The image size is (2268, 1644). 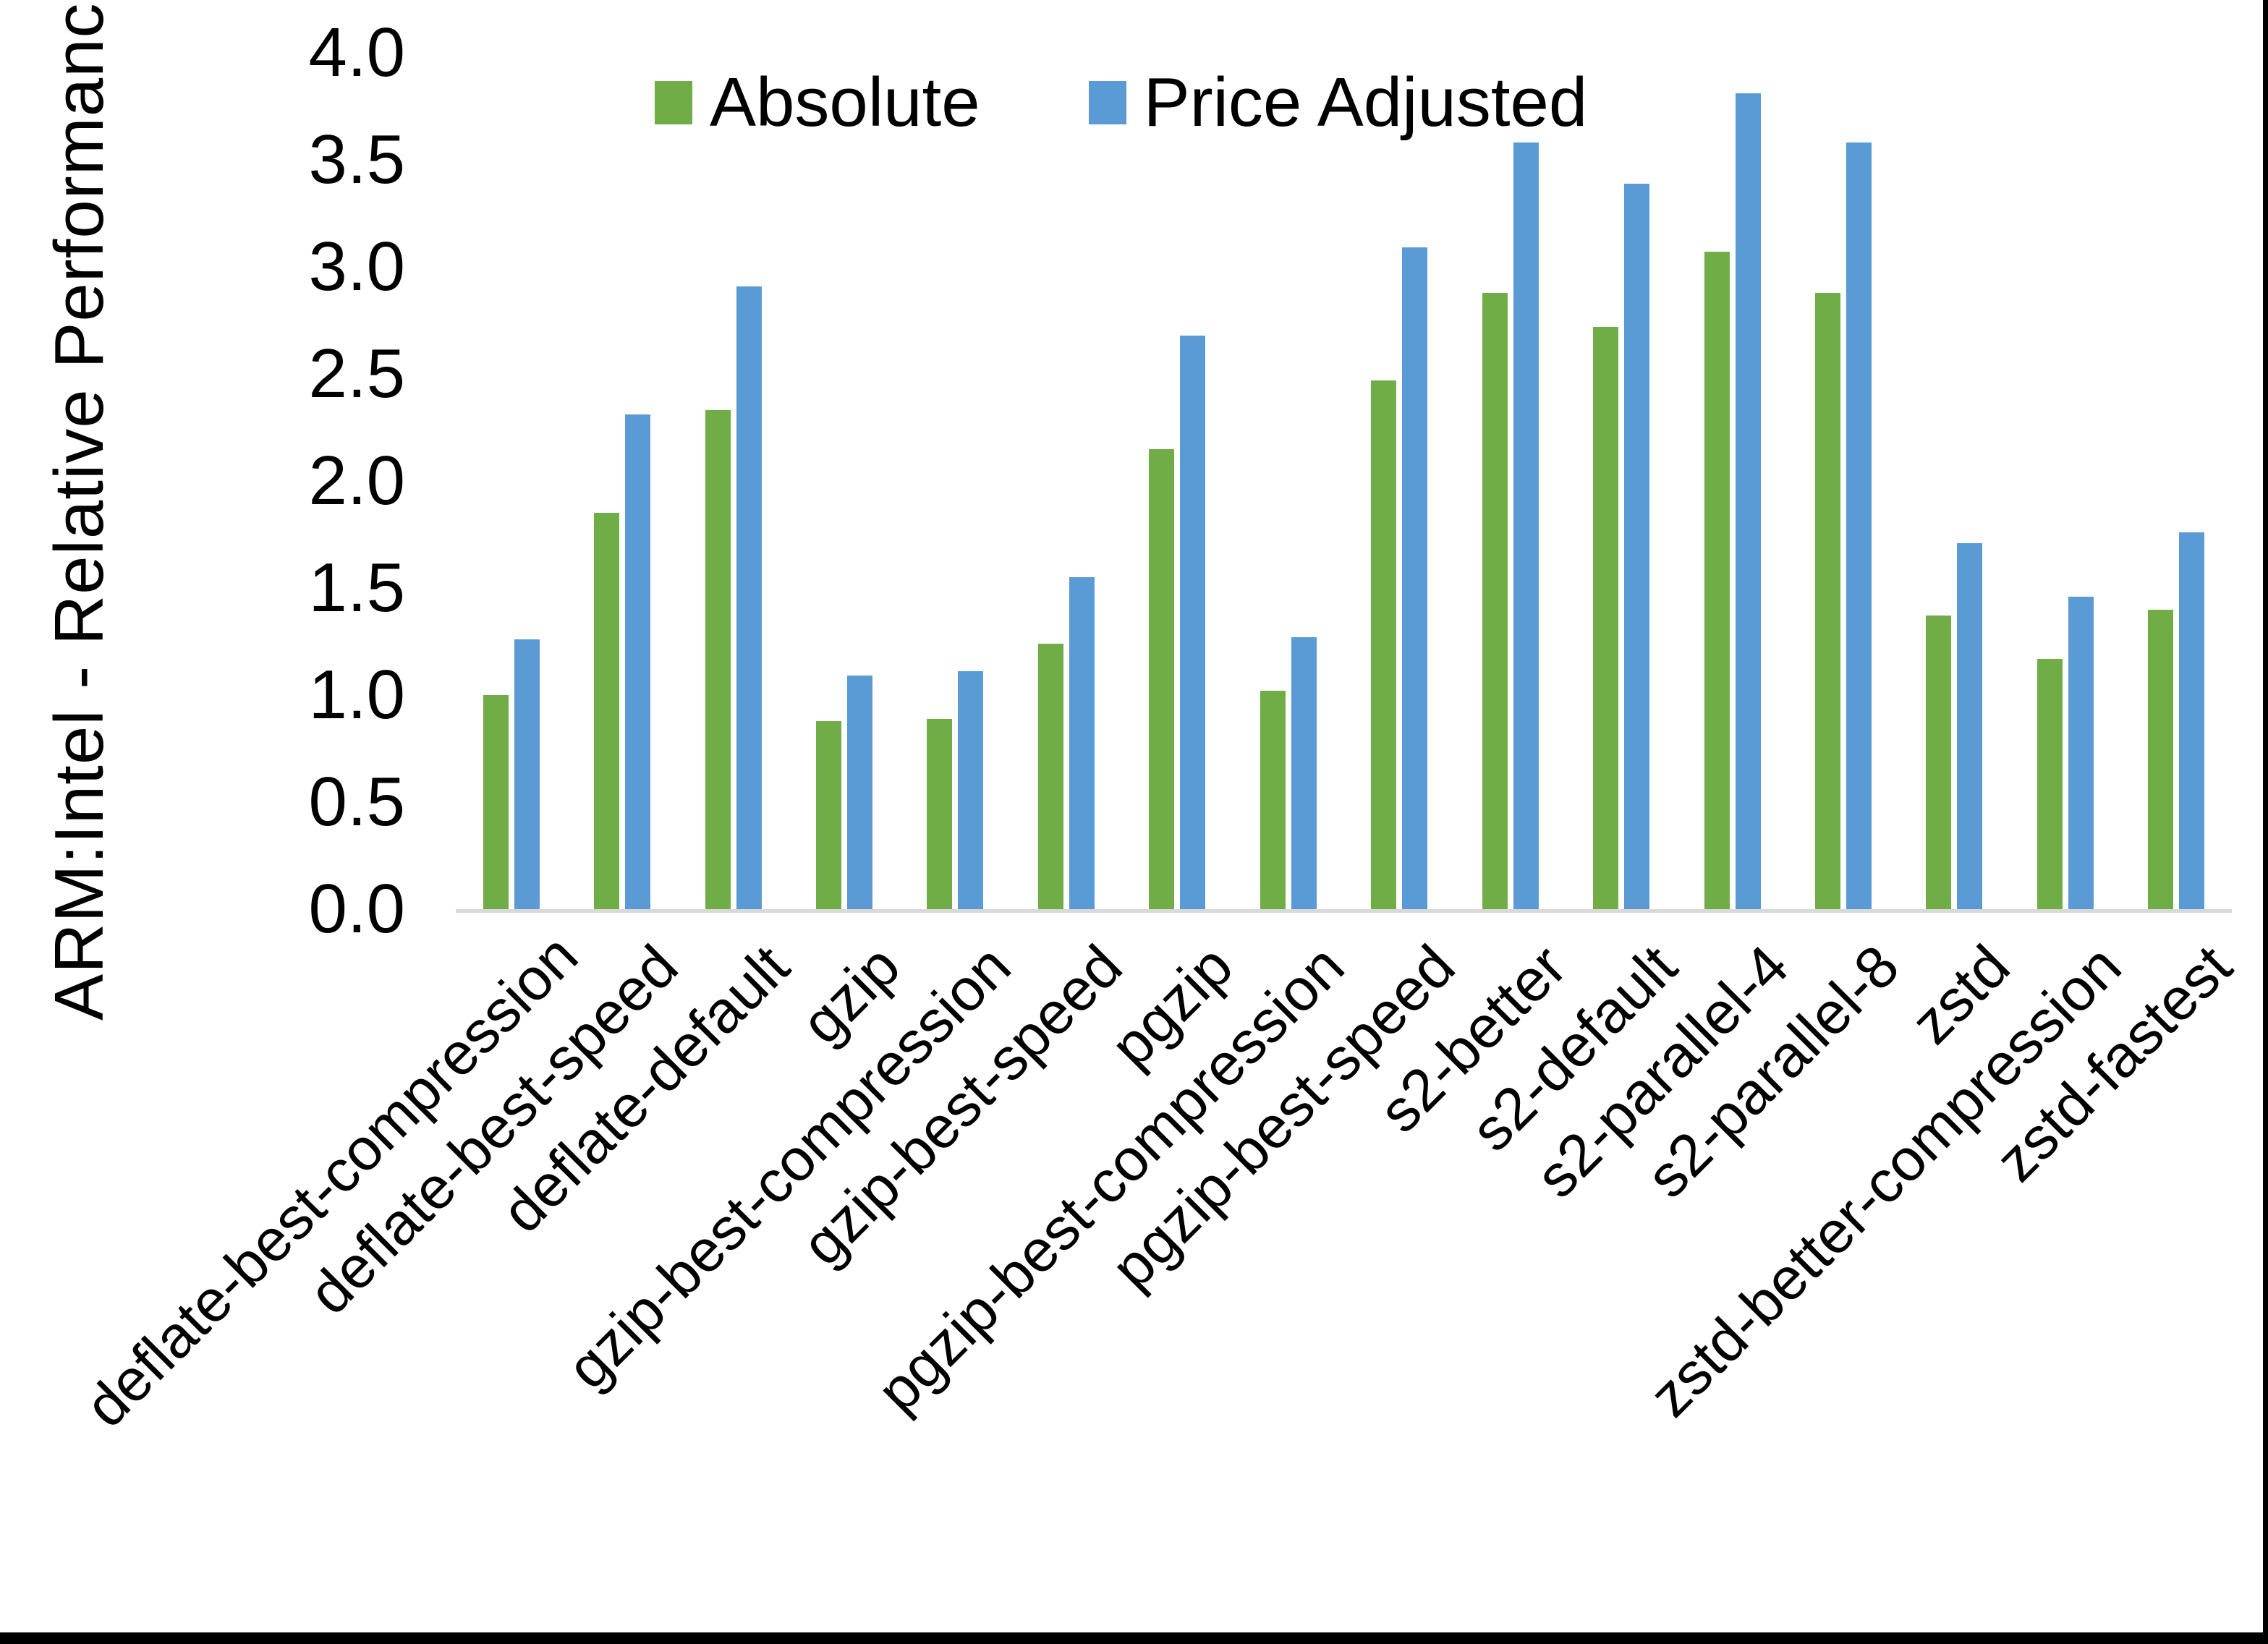 What do you see at coordinates (1082, 743) in the screenshot?
I see `bar-gzip-best-speed-price-adjusted` at bounding box center [1082, 743].